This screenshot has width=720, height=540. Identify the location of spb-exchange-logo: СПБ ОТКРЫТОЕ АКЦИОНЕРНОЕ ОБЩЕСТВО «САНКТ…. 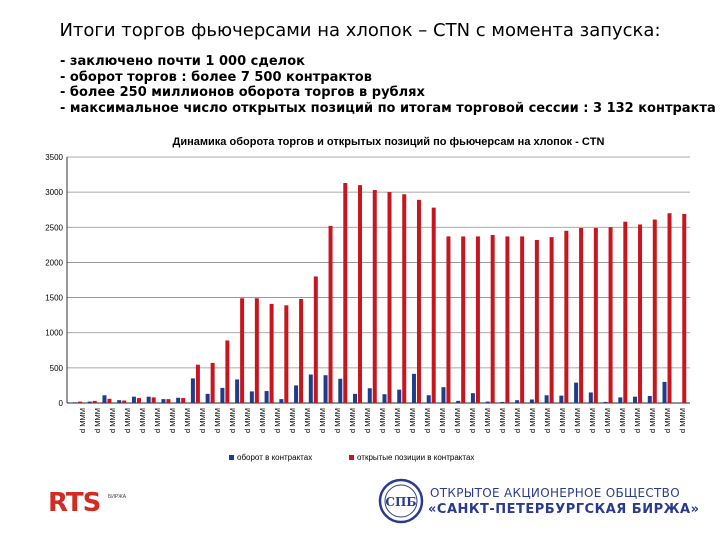
(538, 503).